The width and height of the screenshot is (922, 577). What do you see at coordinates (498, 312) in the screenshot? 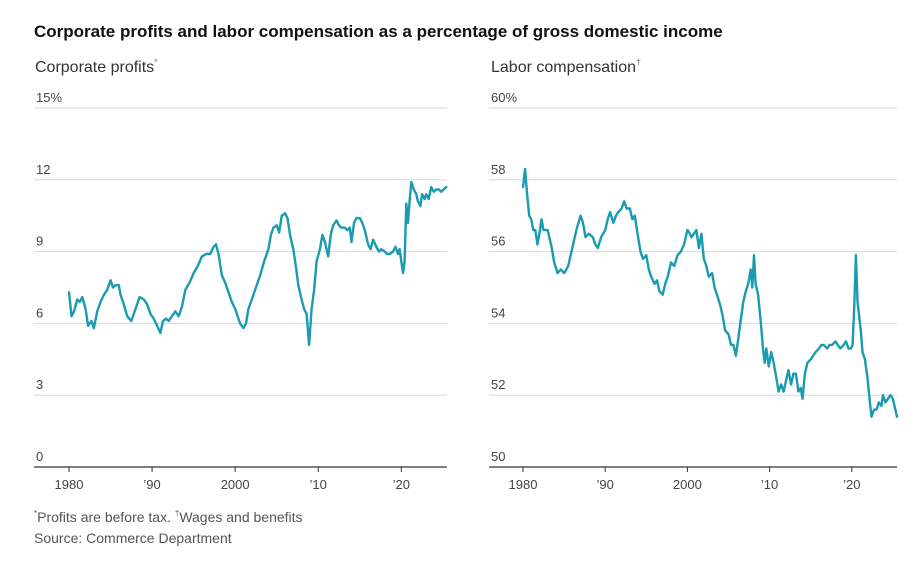
I see `y-tick-label: 54` at bounding box center [498, 312].